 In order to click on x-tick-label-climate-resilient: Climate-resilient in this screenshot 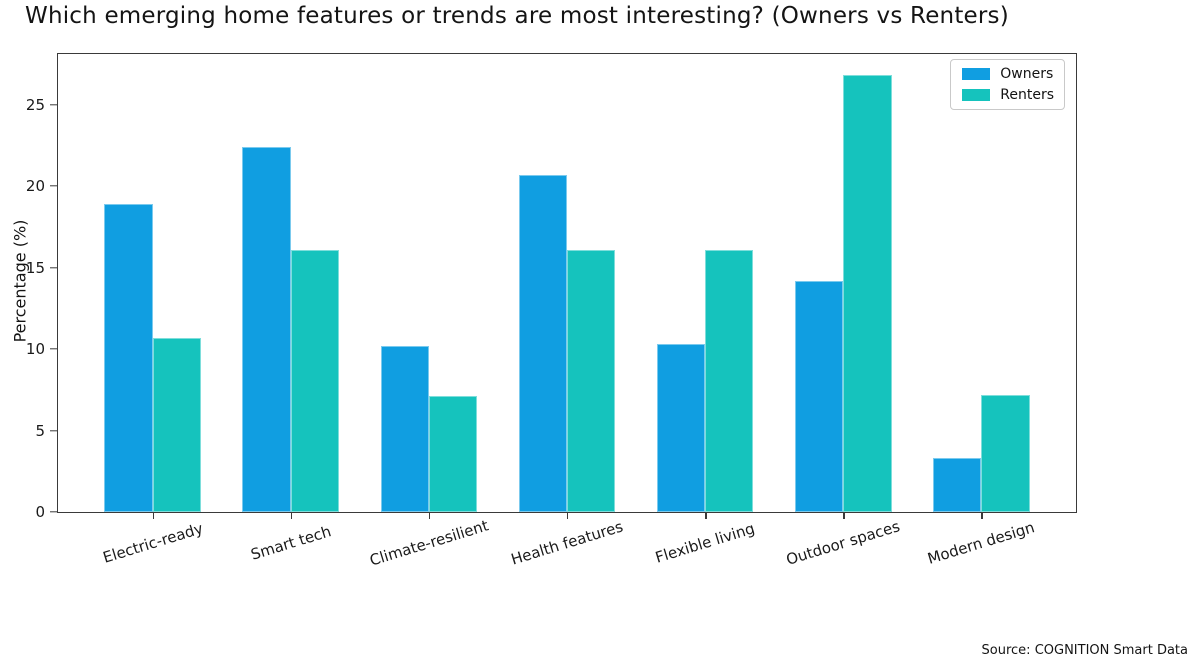, I will do `click(429, 543)`.